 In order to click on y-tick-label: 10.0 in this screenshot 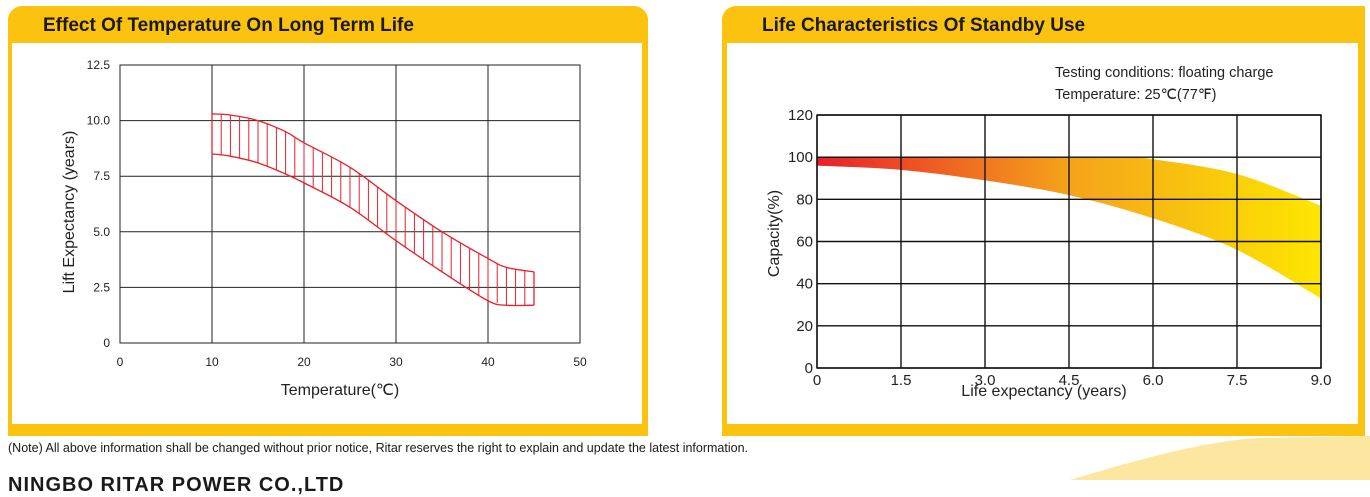, I will do `click(99, 121)`.